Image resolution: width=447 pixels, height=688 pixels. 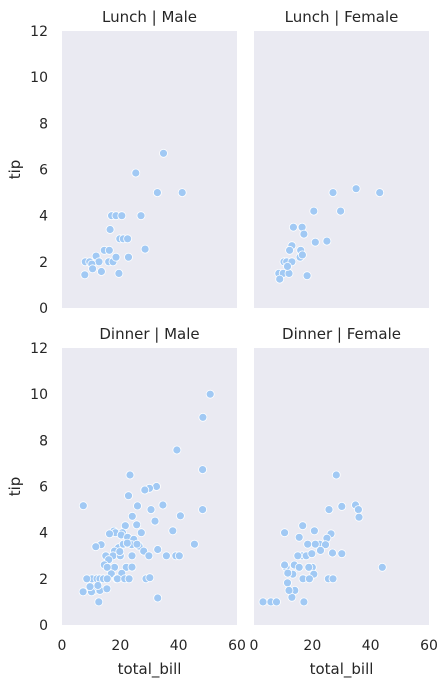 I want to click on panel-title: Dinner | Female, so click(x=341, y=334).